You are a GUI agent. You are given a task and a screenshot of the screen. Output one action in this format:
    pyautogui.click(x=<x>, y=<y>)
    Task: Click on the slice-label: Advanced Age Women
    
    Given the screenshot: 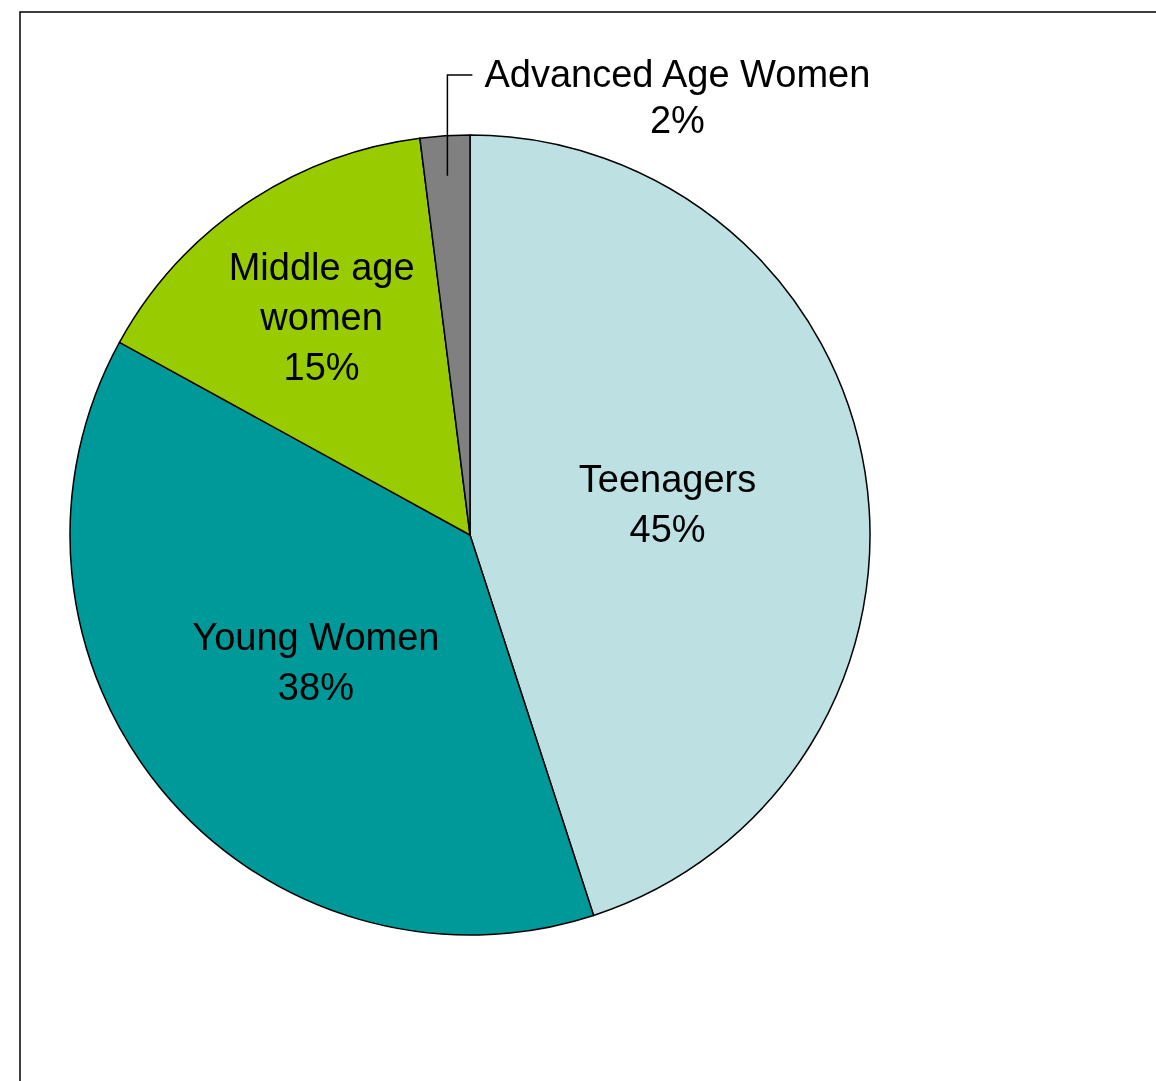 What is the action you would take?
    pyautogui.click(x=677, y=74)
    